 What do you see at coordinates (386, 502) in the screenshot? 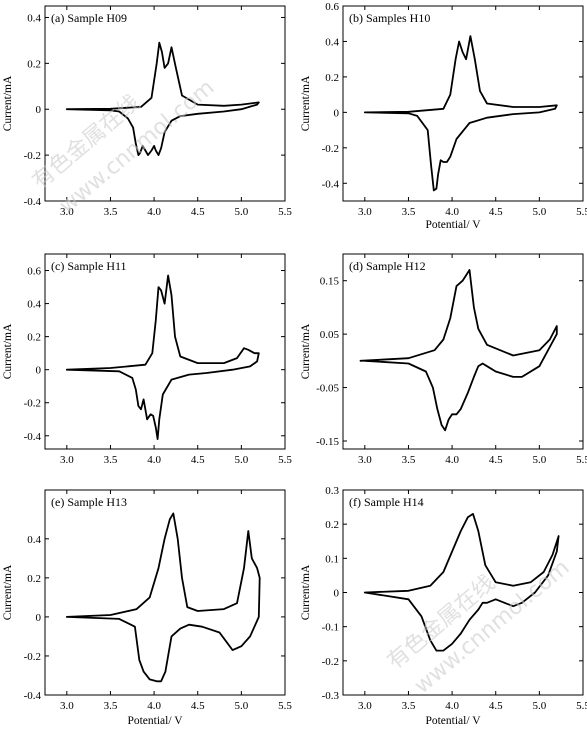
I see `panel-title: (f) Sample H14` at bounding box center [386, 502].